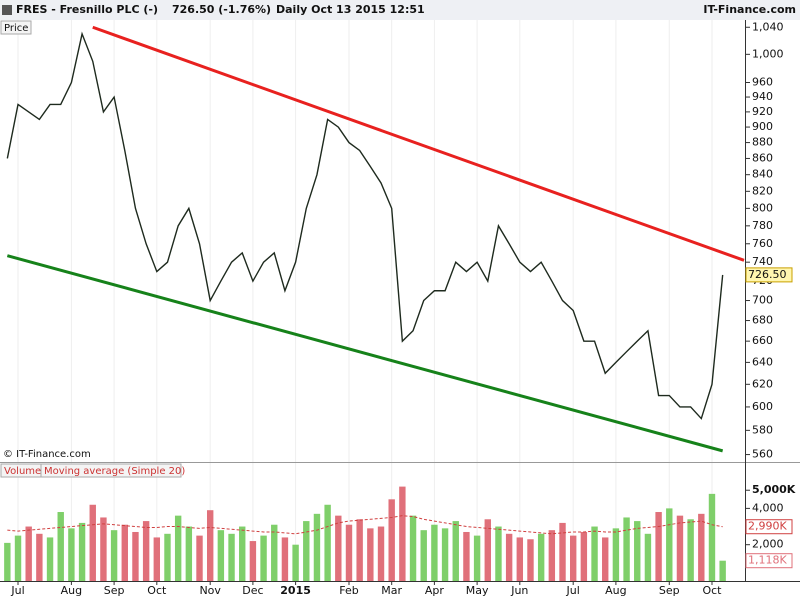  Describe the element at coordinates (114, 471) in the screenshot. I see `legend-ma: Moving average (Simple 20)` at that location.